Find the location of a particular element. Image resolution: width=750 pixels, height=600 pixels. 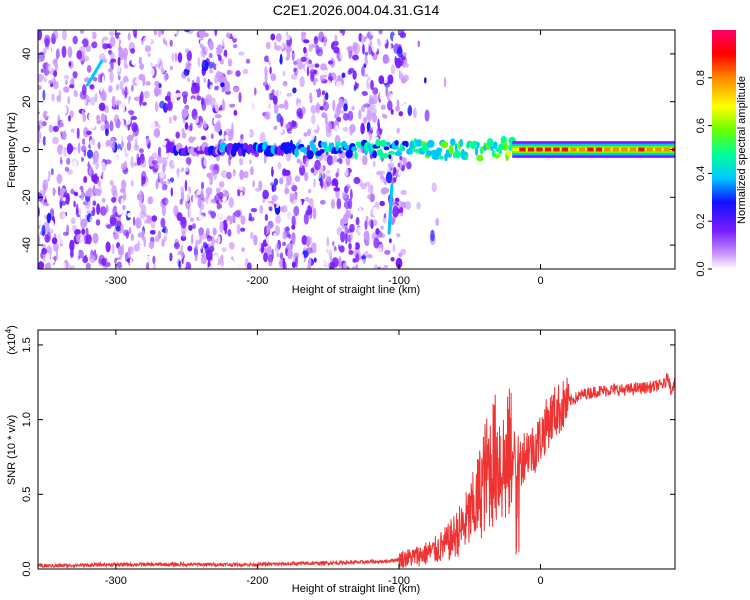

spectrogram-streak is located at coordinates (390, 209).